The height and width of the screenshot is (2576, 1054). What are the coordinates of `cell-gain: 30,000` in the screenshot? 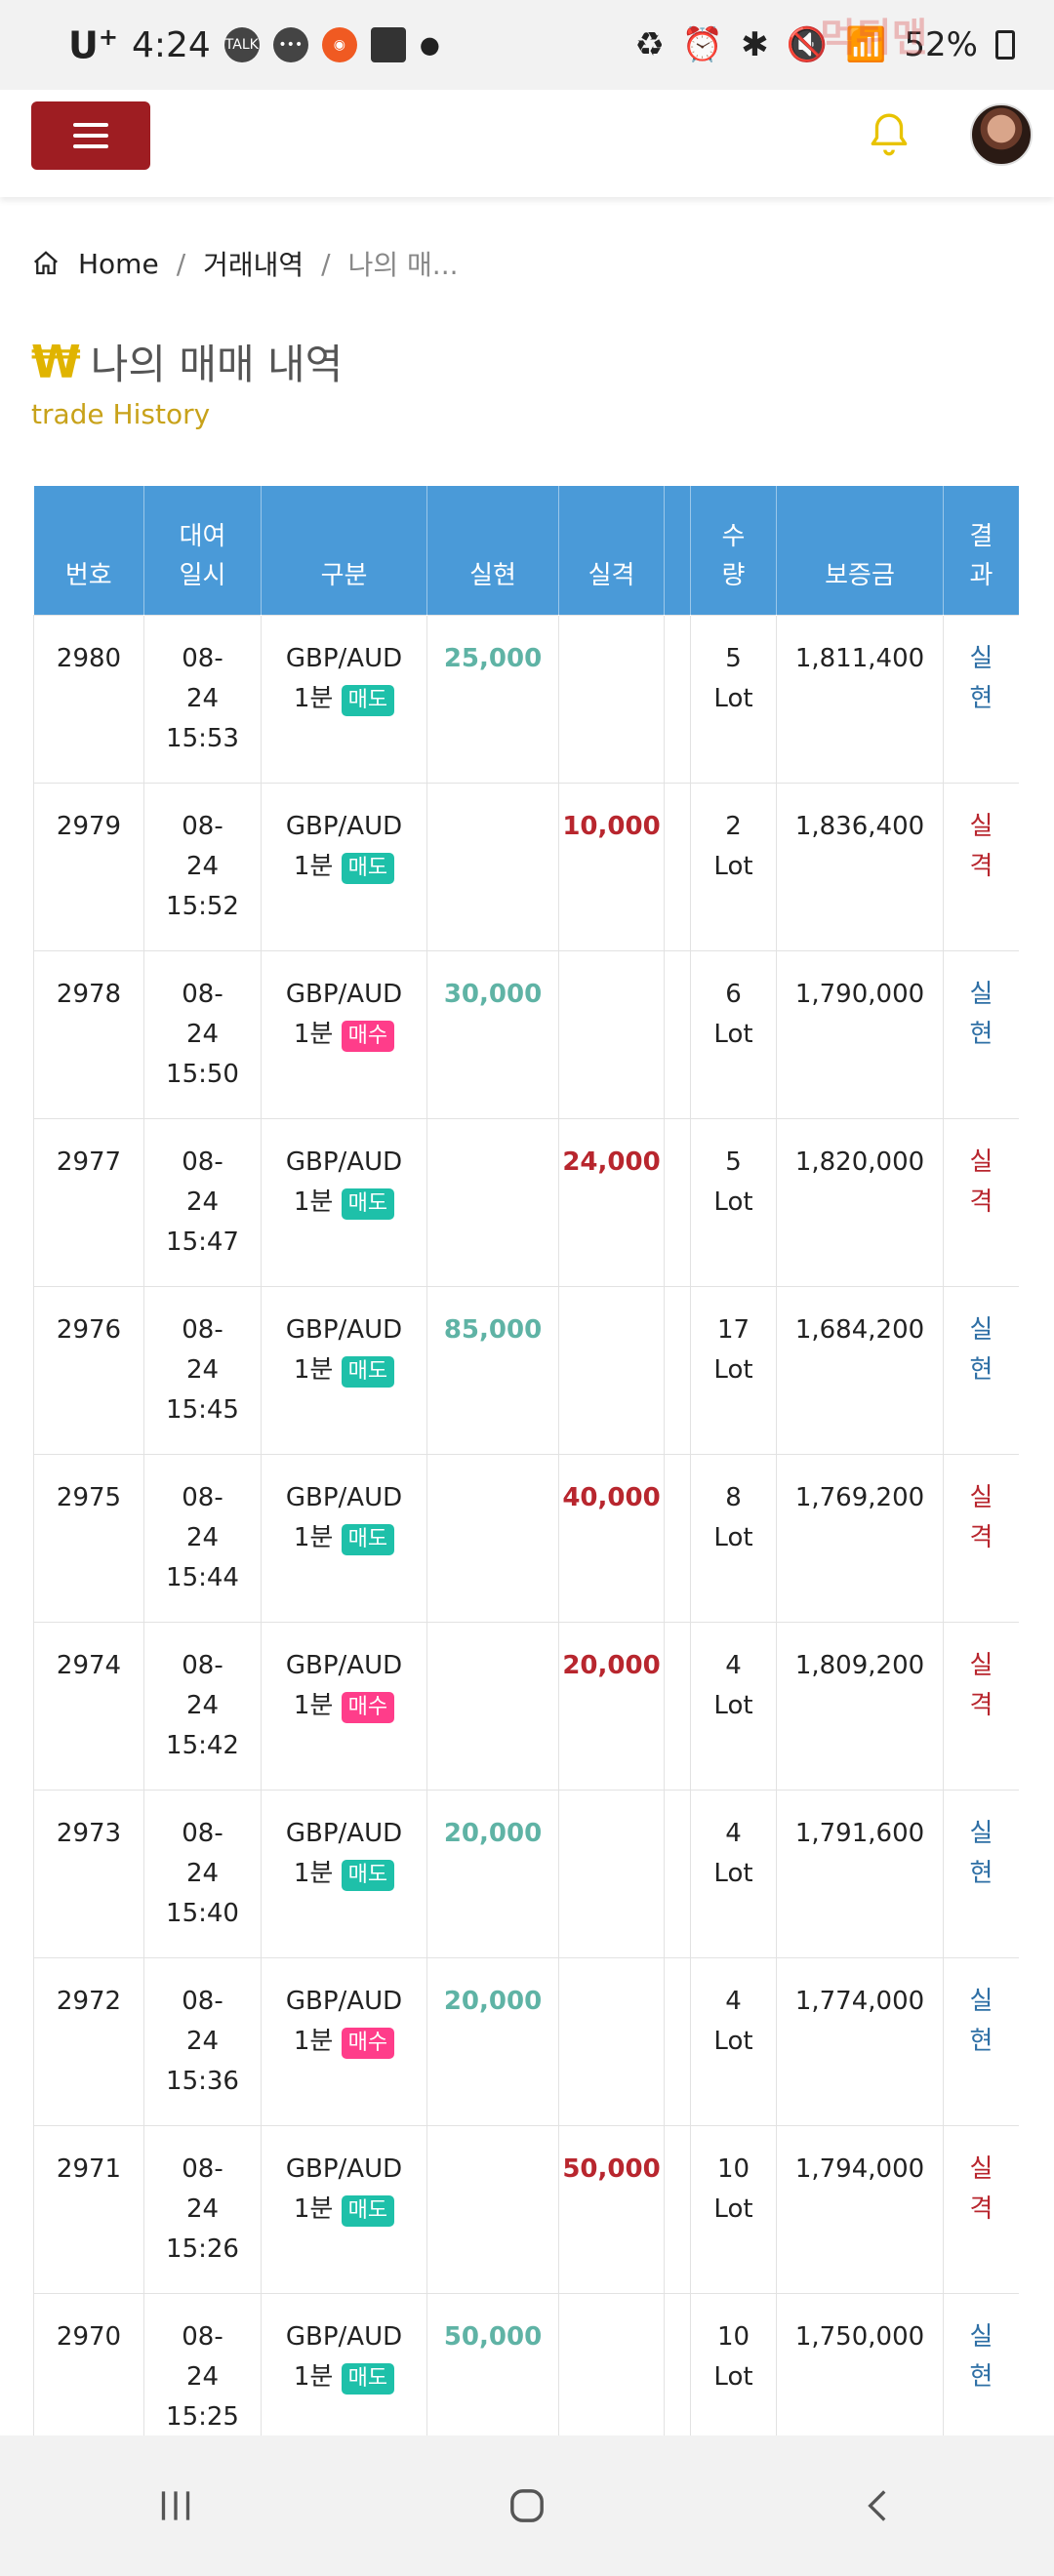 It's located at (492, 1034).